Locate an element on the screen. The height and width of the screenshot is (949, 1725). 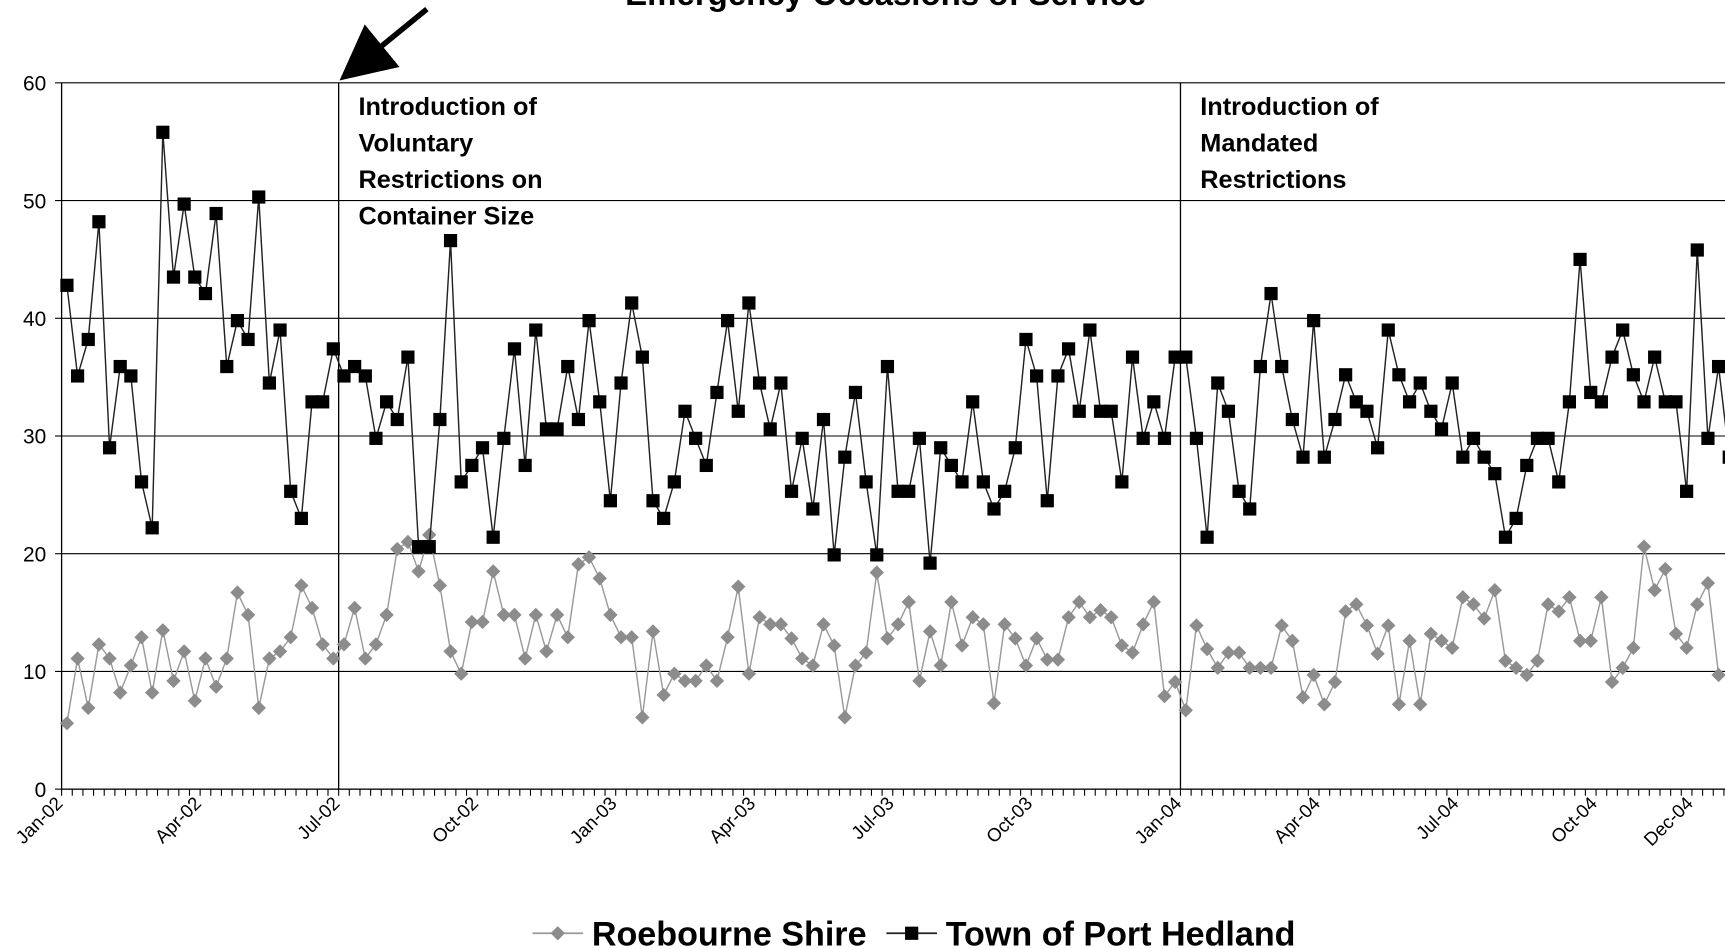
annotation-text: Restrictions is located at coordinates (1273, 180).